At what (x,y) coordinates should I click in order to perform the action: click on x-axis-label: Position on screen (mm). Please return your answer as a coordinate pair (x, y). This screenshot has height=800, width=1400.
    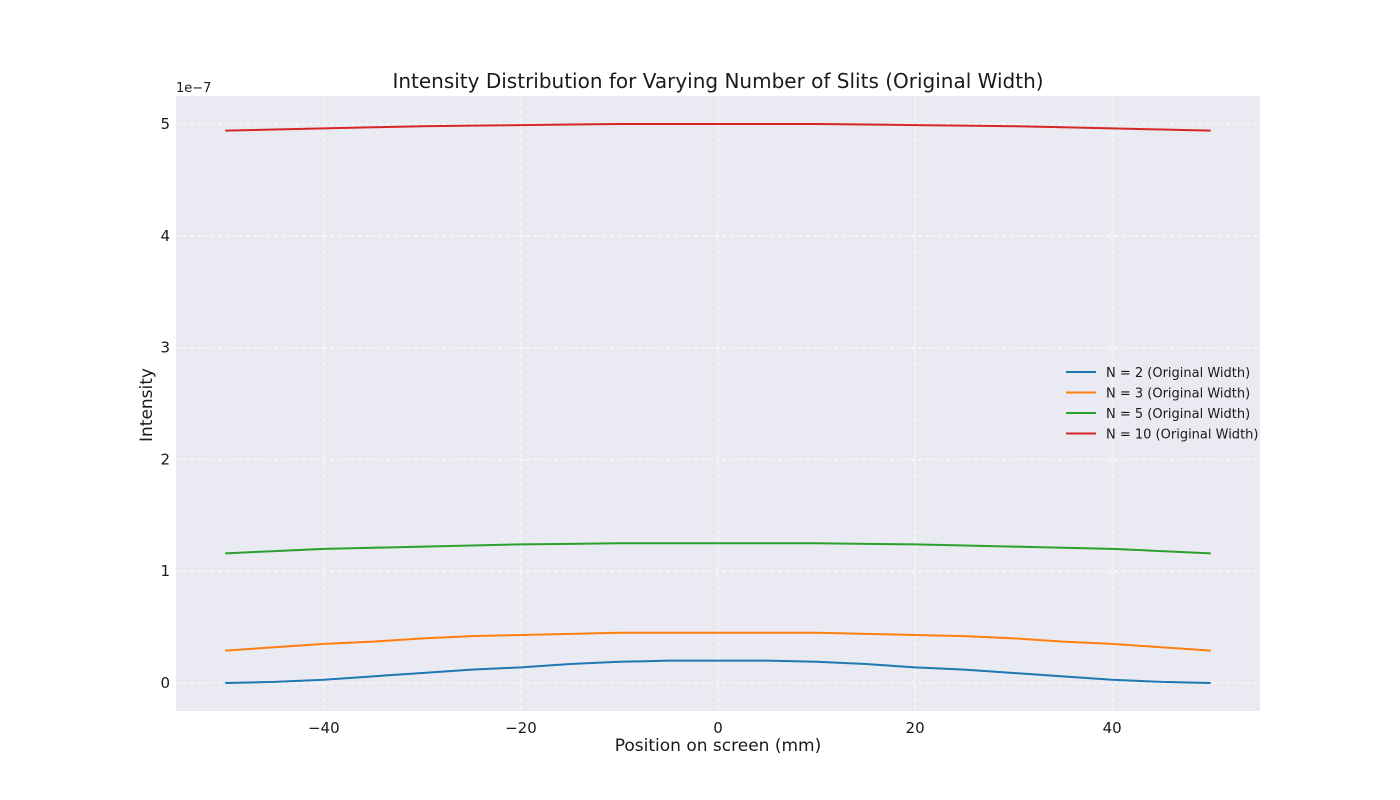
    Looking at the image, I should click on (718, 746).